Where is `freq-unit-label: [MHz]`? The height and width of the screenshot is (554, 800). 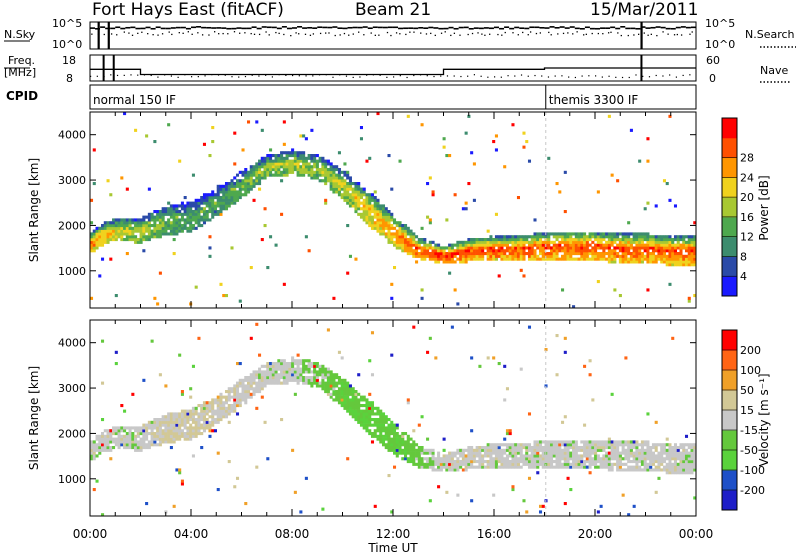
freq-unit-label: [MHz] is located at coordinates (20, 72).